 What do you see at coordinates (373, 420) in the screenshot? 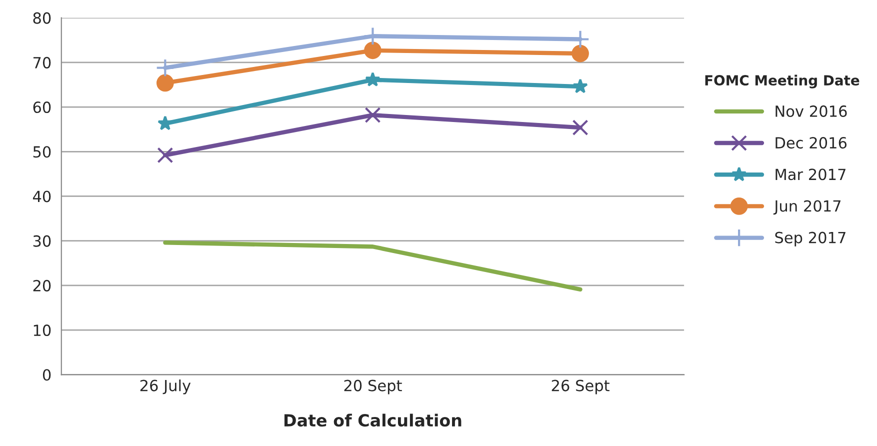
I see `x-axis-title: Date of Calculation` at bounding box center [373, 420].